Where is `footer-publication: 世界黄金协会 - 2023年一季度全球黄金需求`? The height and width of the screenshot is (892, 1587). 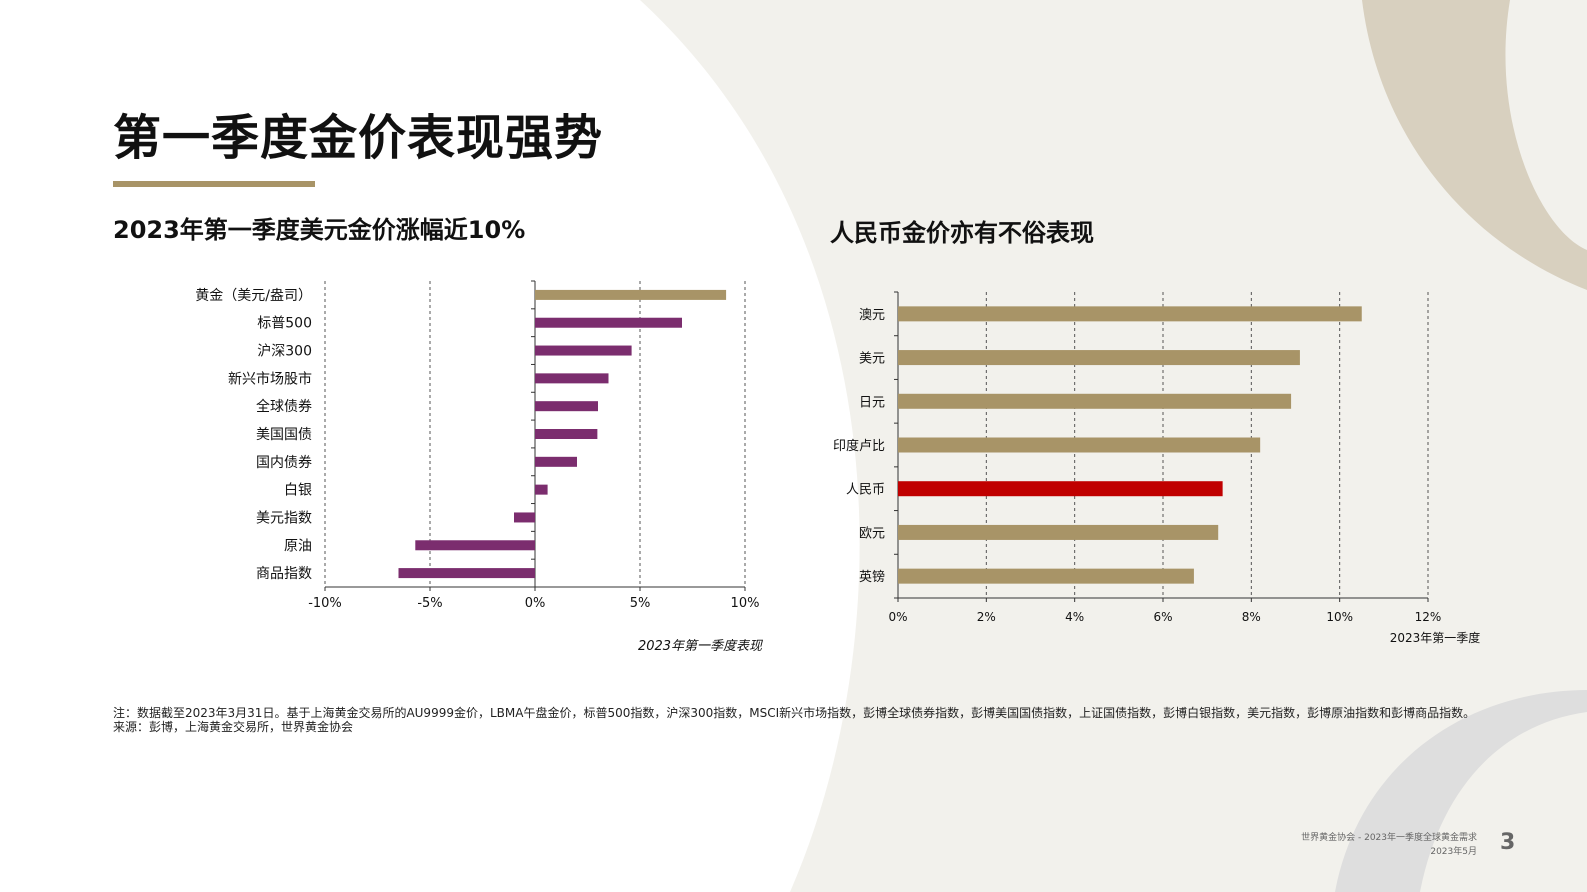
footer-publication: 世界黄金协会 - 2023年一季度全球黄金需求 is located at coordinates (1389, 838).